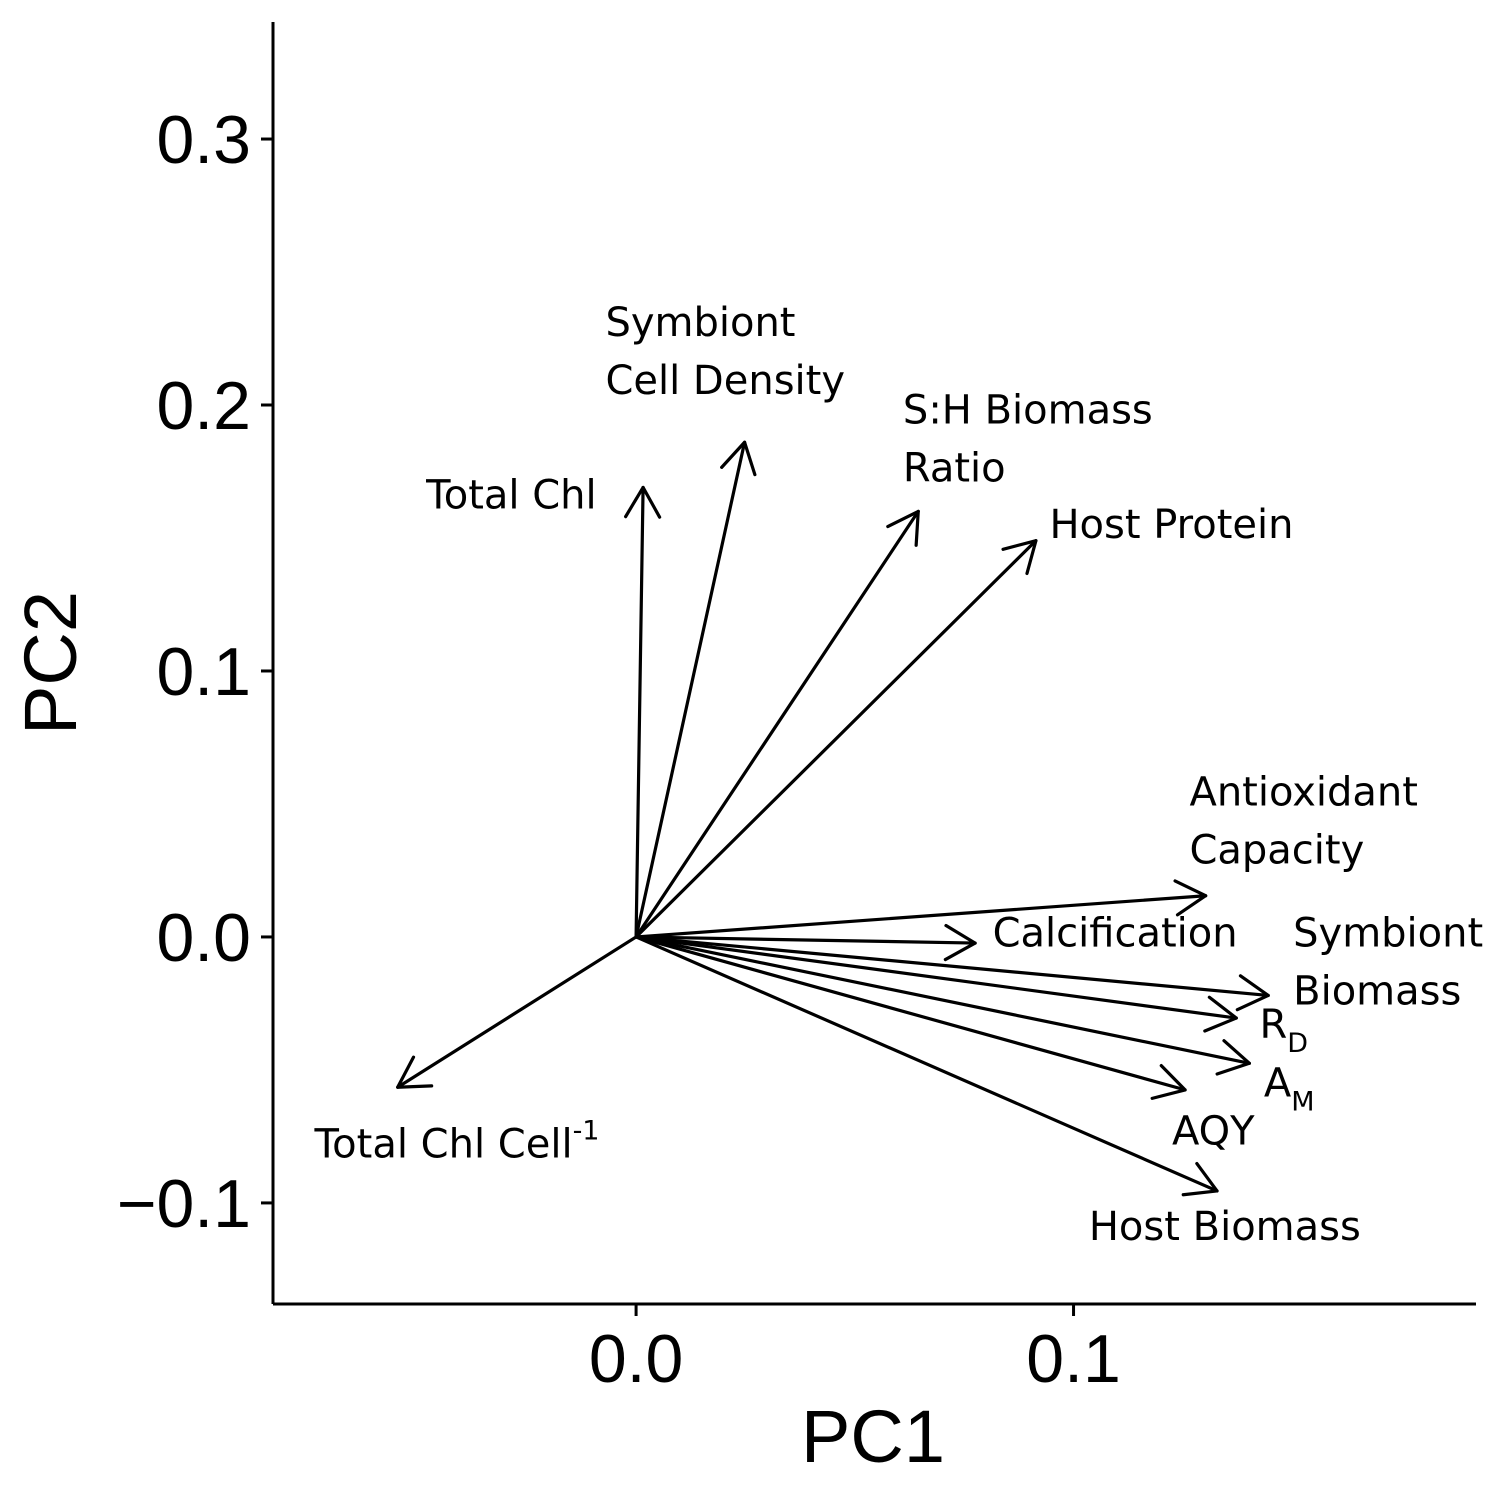 The height and width of the screenshot is (1500, 1500). What do you see at coordinates (1278, 1084) in the screenshot?
I see `vector-label-line: A` at bounding box center [1278, 1084].